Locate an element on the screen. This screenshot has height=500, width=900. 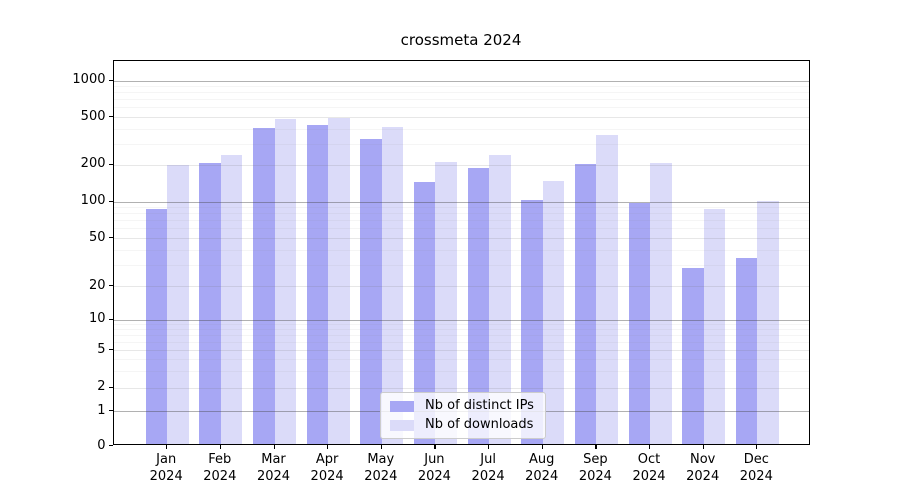
x-tick-label-feb: Feb 2024 is located at coordinates (220, 468).